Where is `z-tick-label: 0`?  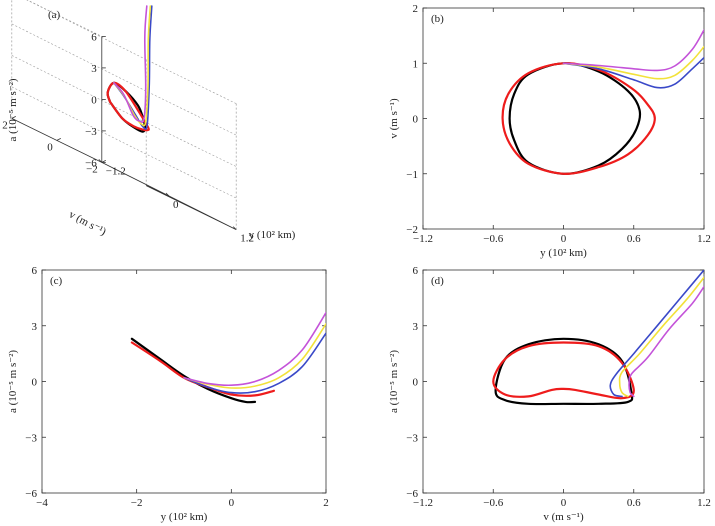 z-tick-label: 0 is located at coordinates (94, 100).